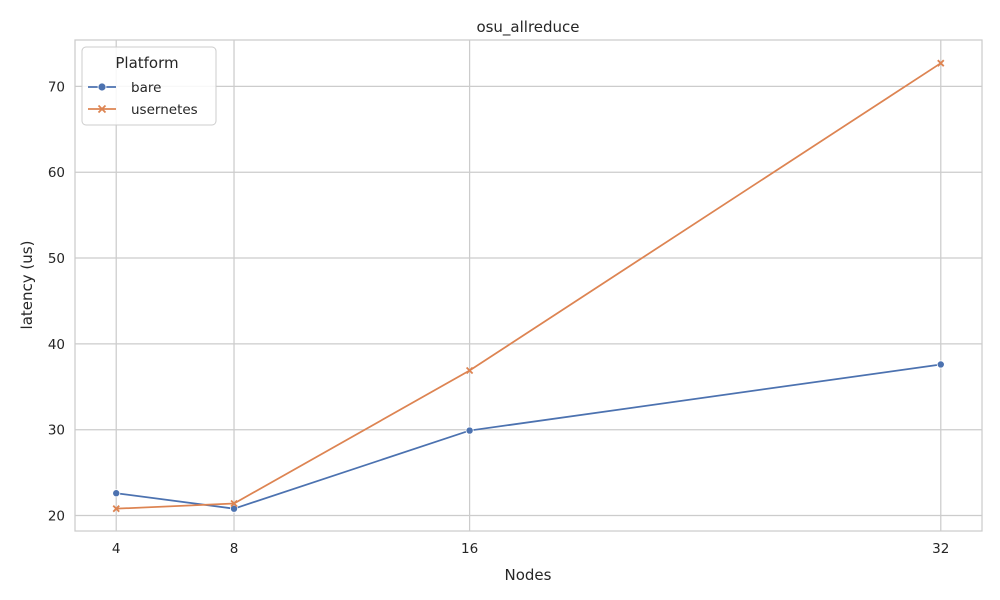 This screenshot has width=1000, height=600. I want to click on legend-marker-usernetes, so click(102, 109).